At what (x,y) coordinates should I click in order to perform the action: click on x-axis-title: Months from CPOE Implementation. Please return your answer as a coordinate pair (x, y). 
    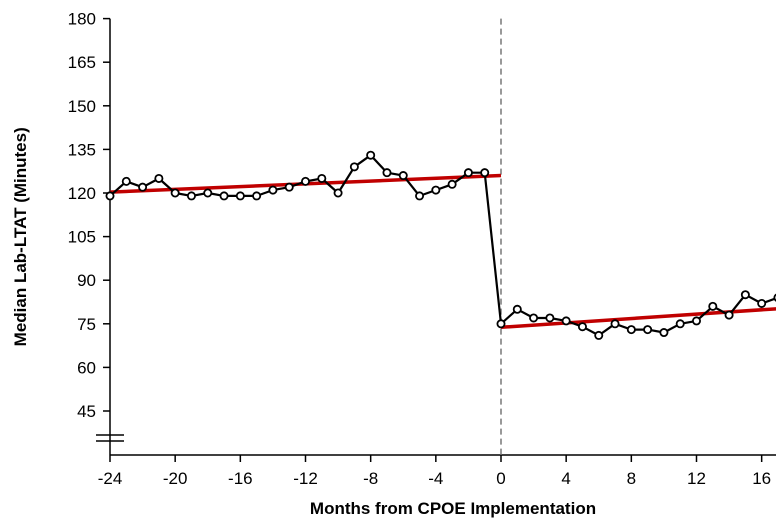
    Looking at the image, I should click on (453, 508).